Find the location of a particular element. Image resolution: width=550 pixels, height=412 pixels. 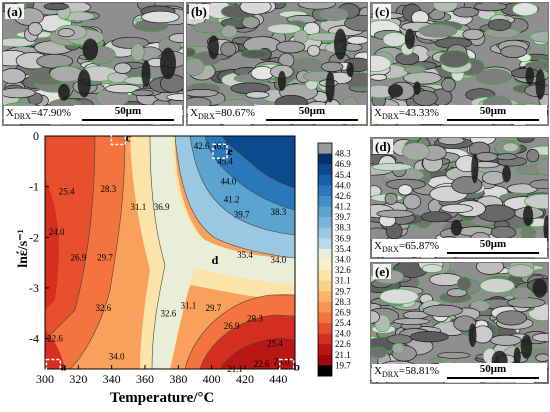

panel-label-c: (c) is located at coordinates (382, 11).